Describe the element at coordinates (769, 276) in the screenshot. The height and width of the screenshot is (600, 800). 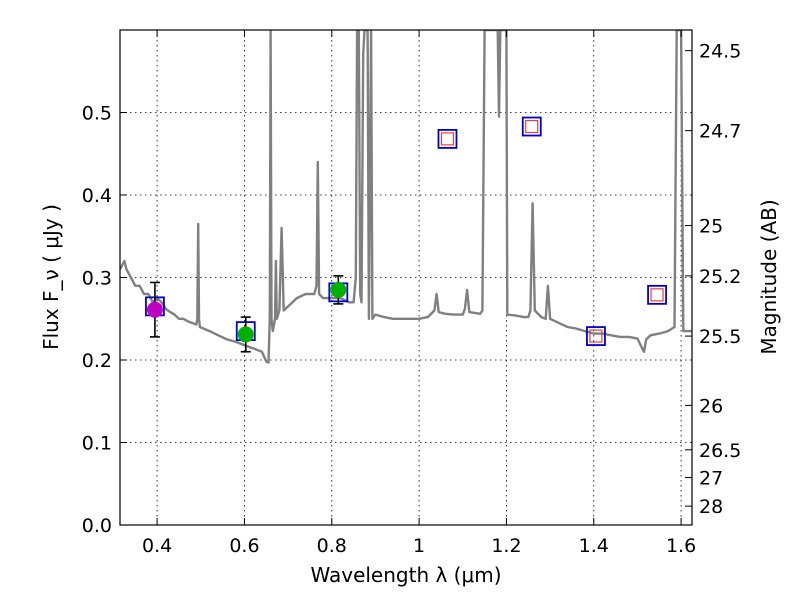
I see `right-axis-label: Magnitude (AB)` at that location.